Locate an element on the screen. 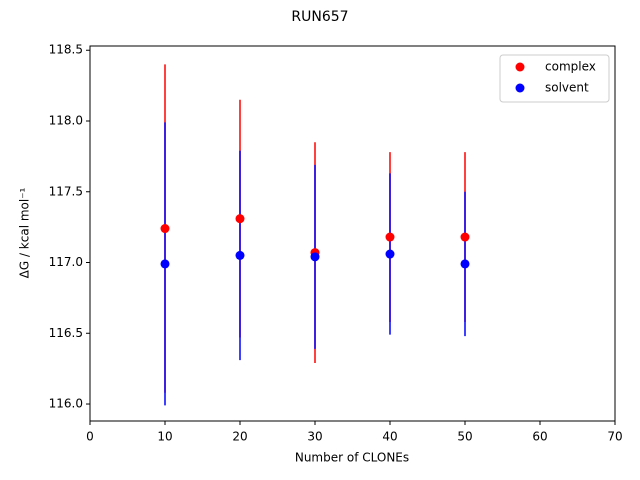  legend-label: solvent is located at coordinates (567, 88).